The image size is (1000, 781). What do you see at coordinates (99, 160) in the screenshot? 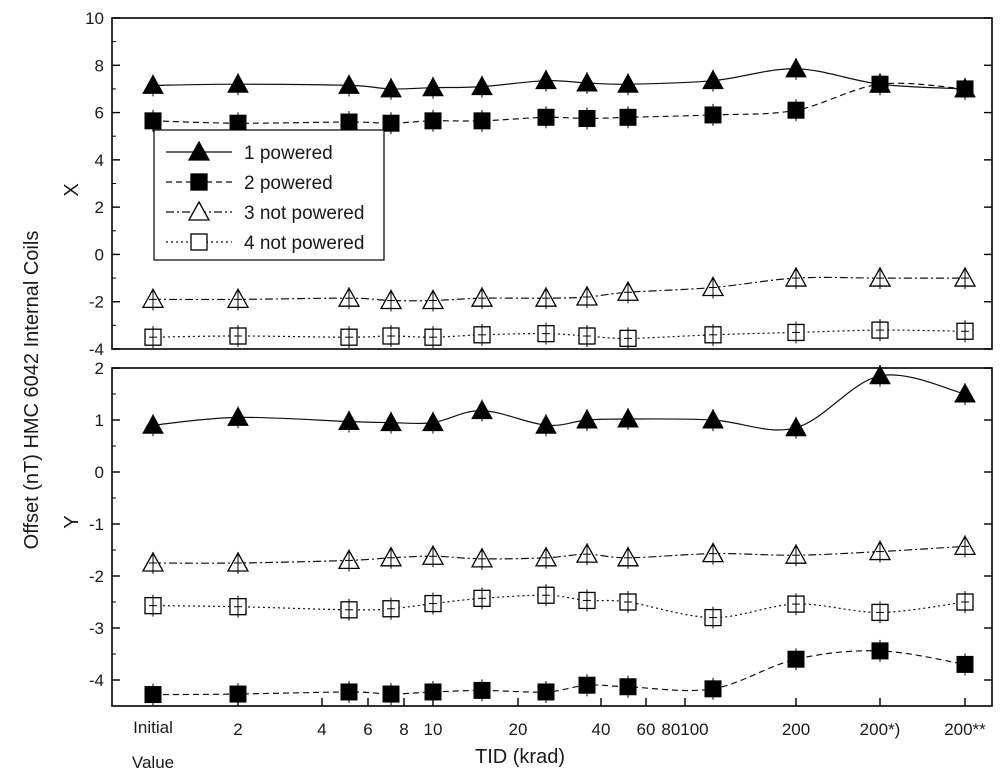
I see `y-tick-label: 4` at bounding box center [99, 160].